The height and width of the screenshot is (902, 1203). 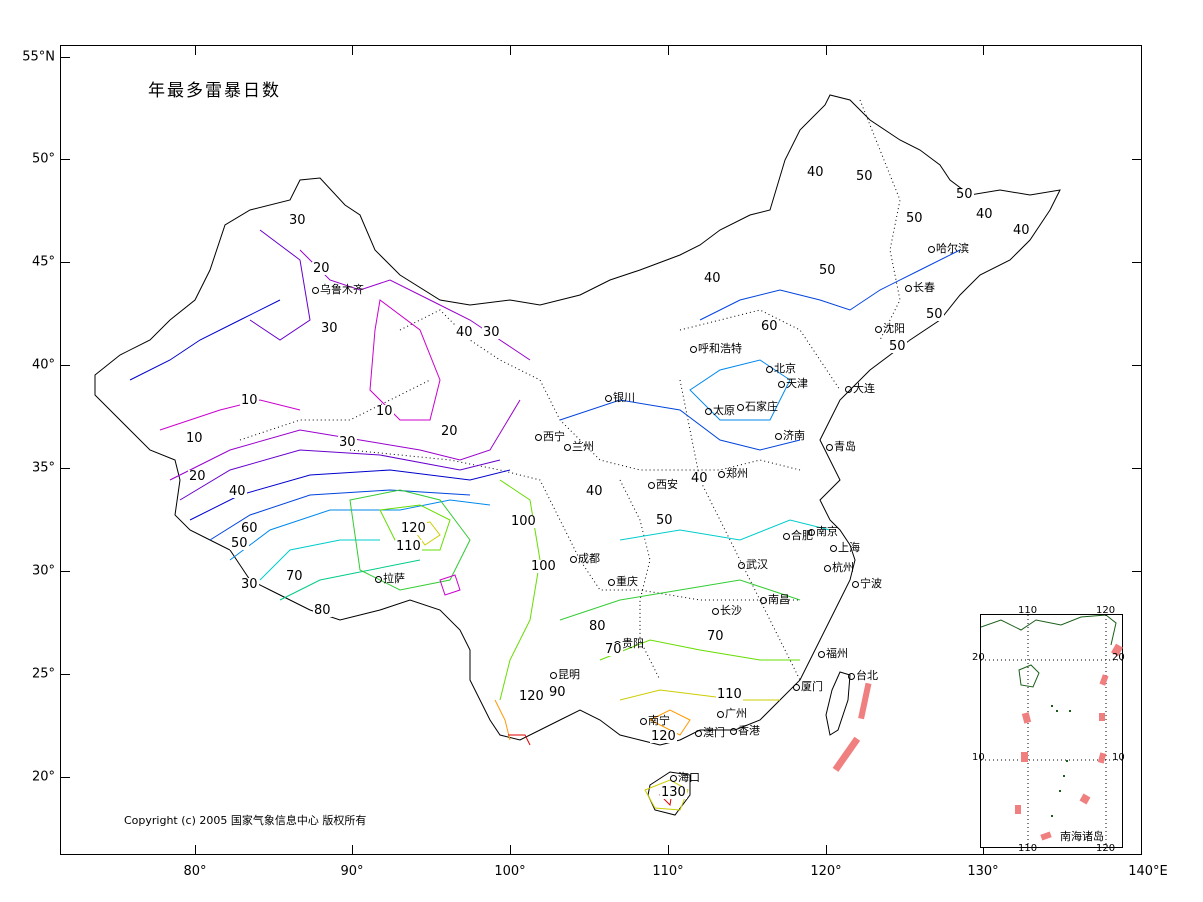 What do you see at coordinates (43, 674) in the screenshot?
I see `y-label: 25°` at bounding box center [43, 674].